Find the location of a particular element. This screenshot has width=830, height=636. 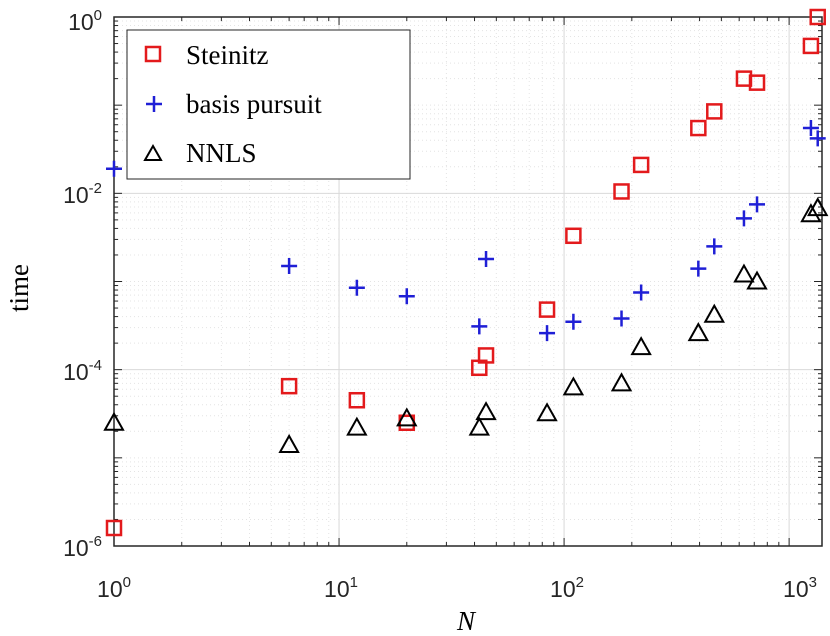

legend-label-nnls: NNLS is located at coordinates (221, 153).